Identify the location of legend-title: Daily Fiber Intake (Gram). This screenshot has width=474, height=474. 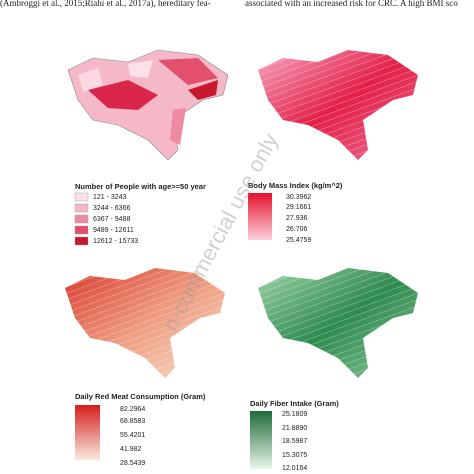
(294, 403).